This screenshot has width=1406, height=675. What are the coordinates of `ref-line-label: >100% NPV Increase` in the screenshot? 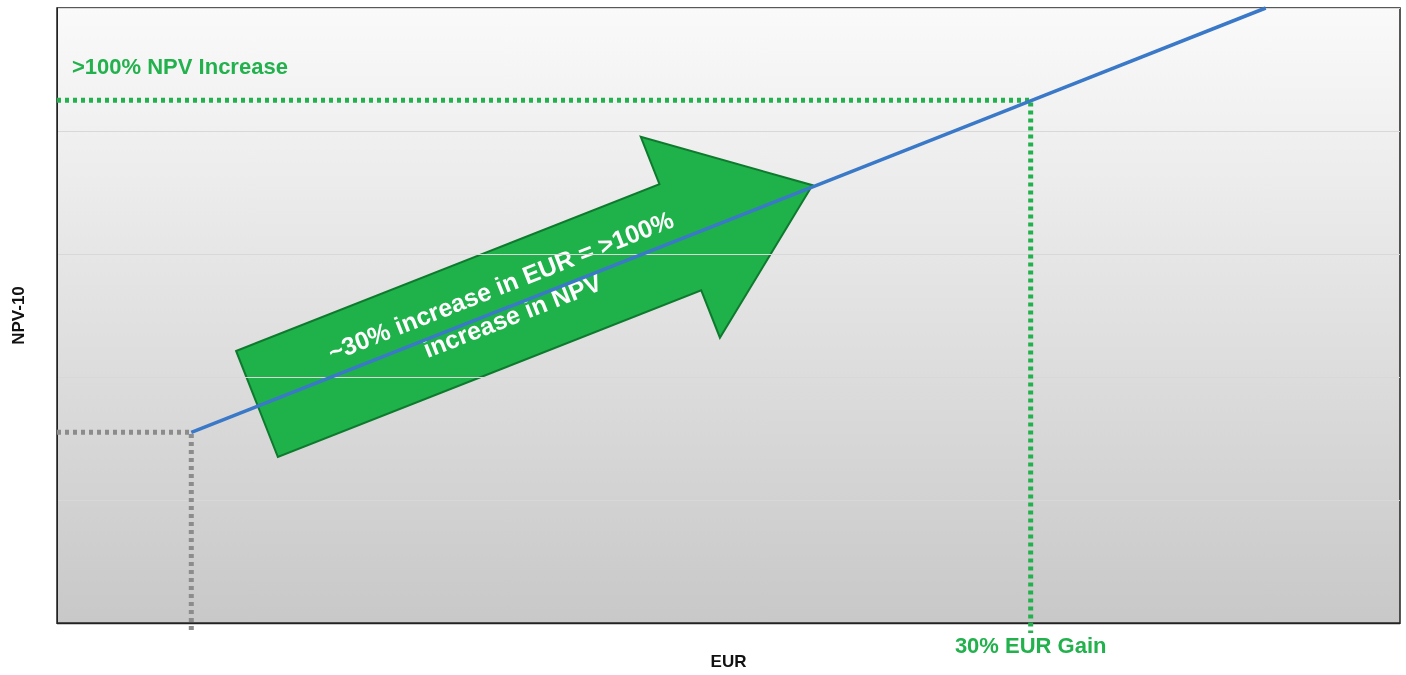 It's located at (180, 66).